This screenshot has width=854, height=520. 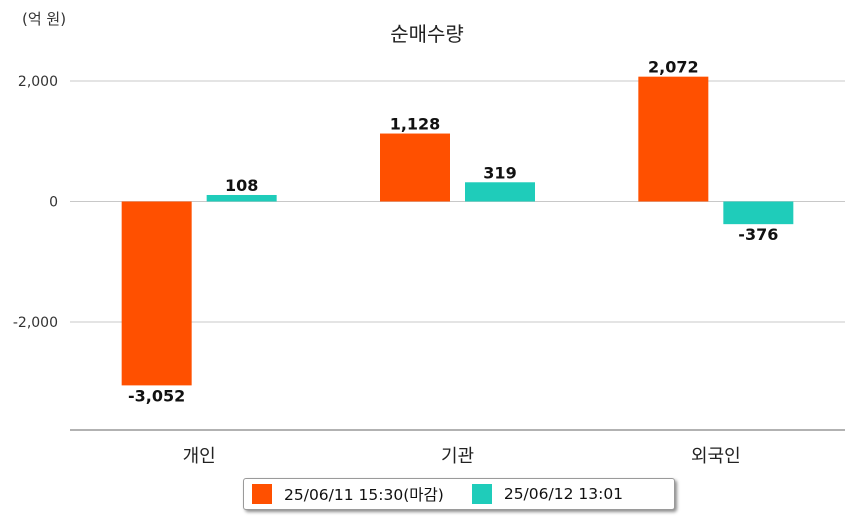 What do you see at coordinates (156, 395) in the screenshot?
I see `data-label-1-series-1: -3,052` at bounding box center [156, 395].